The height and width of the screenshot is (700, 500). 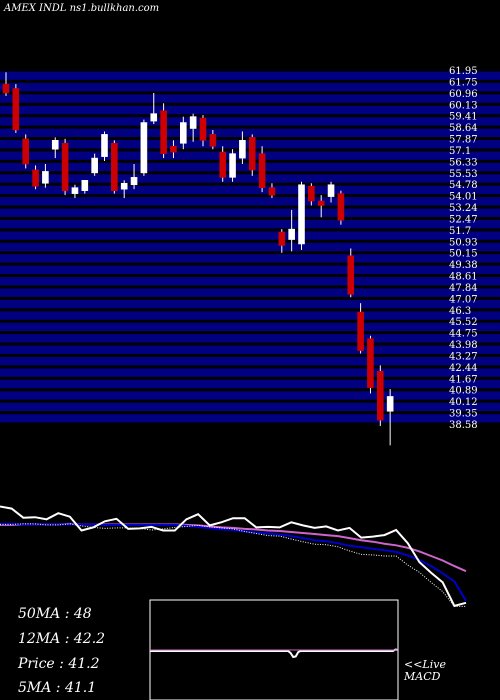 What do you see at coordinates (422, 676) in the screenshot?
I see `macd-label-line2: MACD` at bounding box center [422, 676].